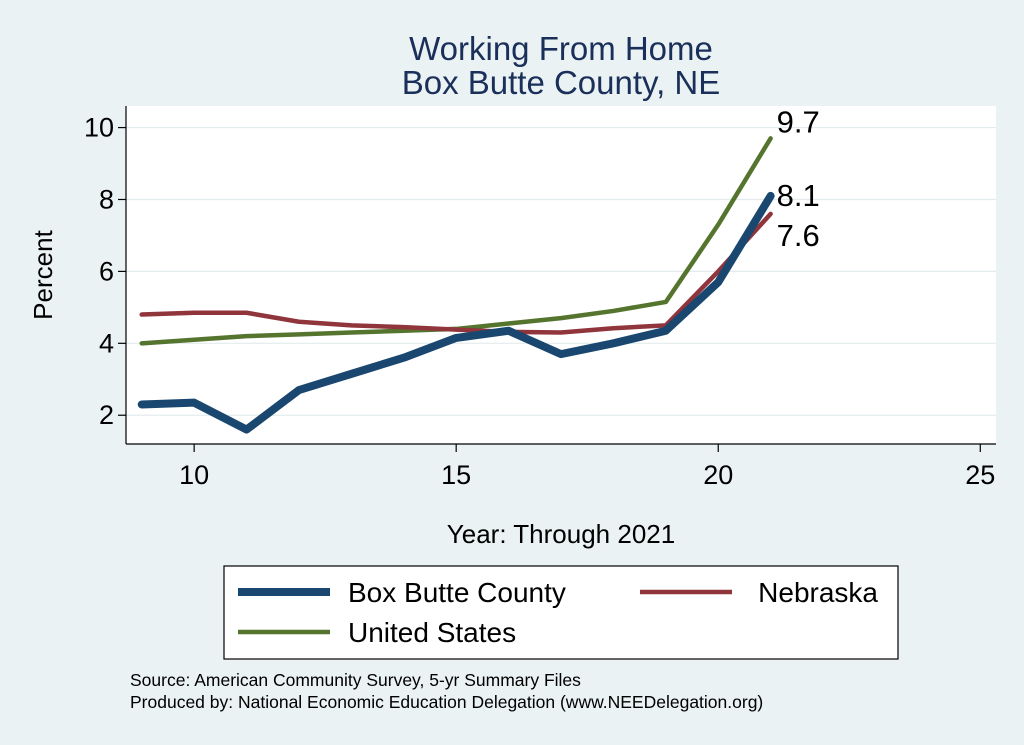 The image size is (1024, 745). What do you see at coordinates (106, 415) in the screenshot?
I see `y-tick-label: 2` at bounding box center [106, 415].